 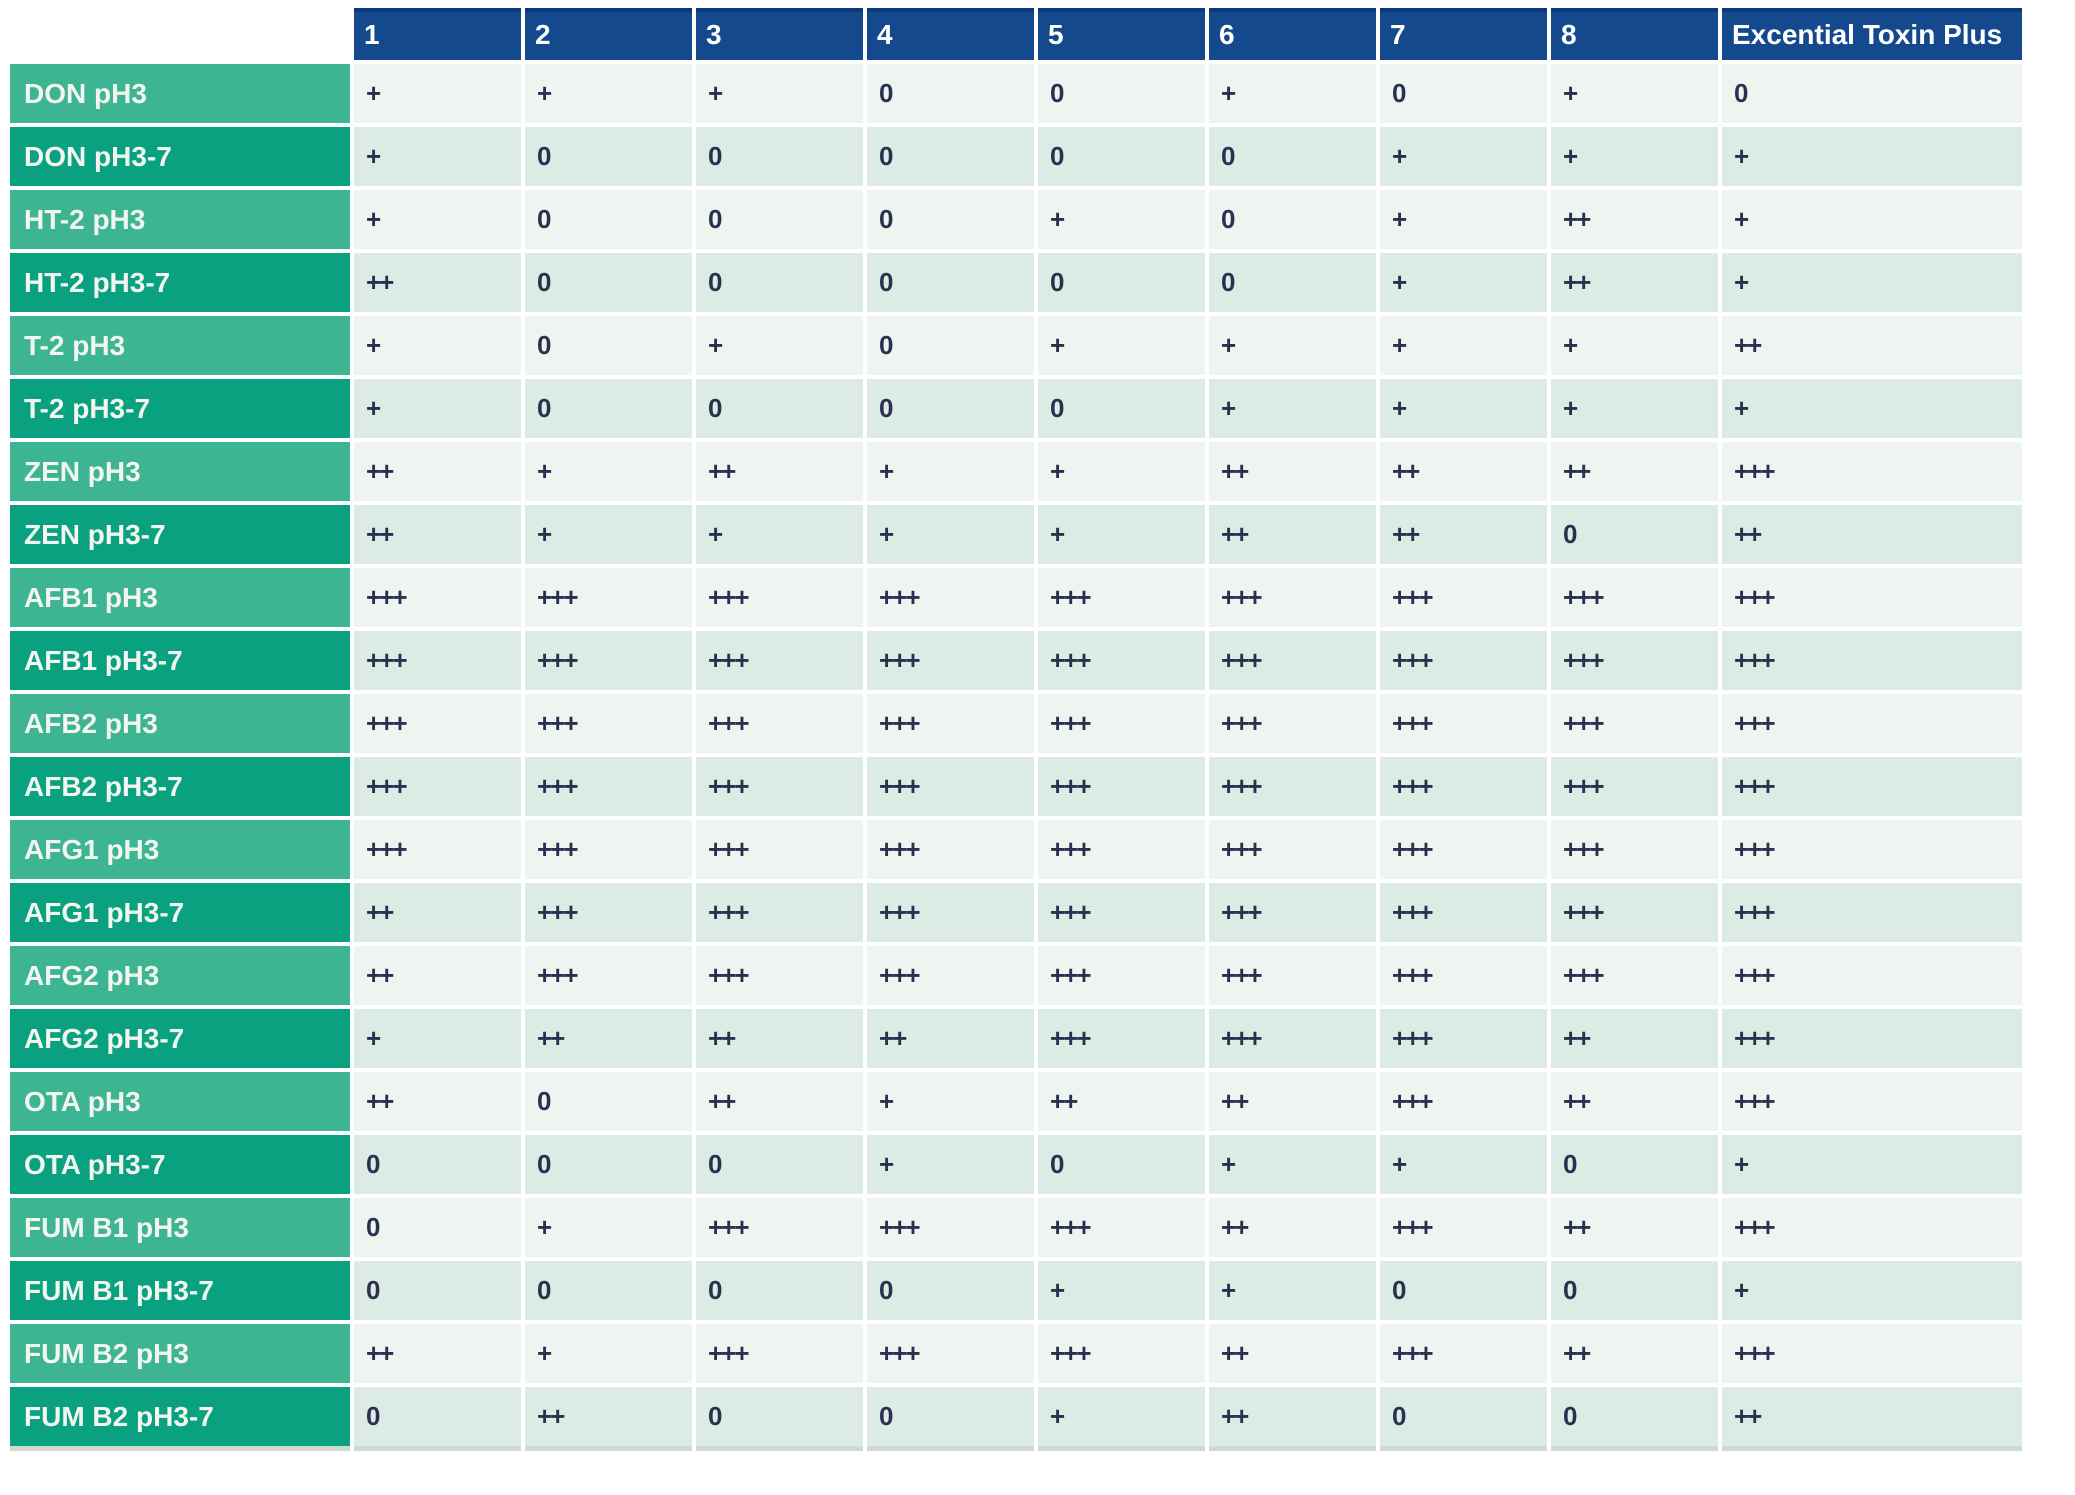 I want to click on header-row: 1 2 3 4 5 6 7 8 Excential Toxin Plus, so click(x=1016, y=34).